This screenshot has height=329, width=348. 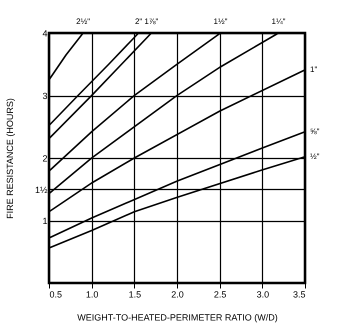 I want to click on series-label: 1¼", so click(x=279, y=21).